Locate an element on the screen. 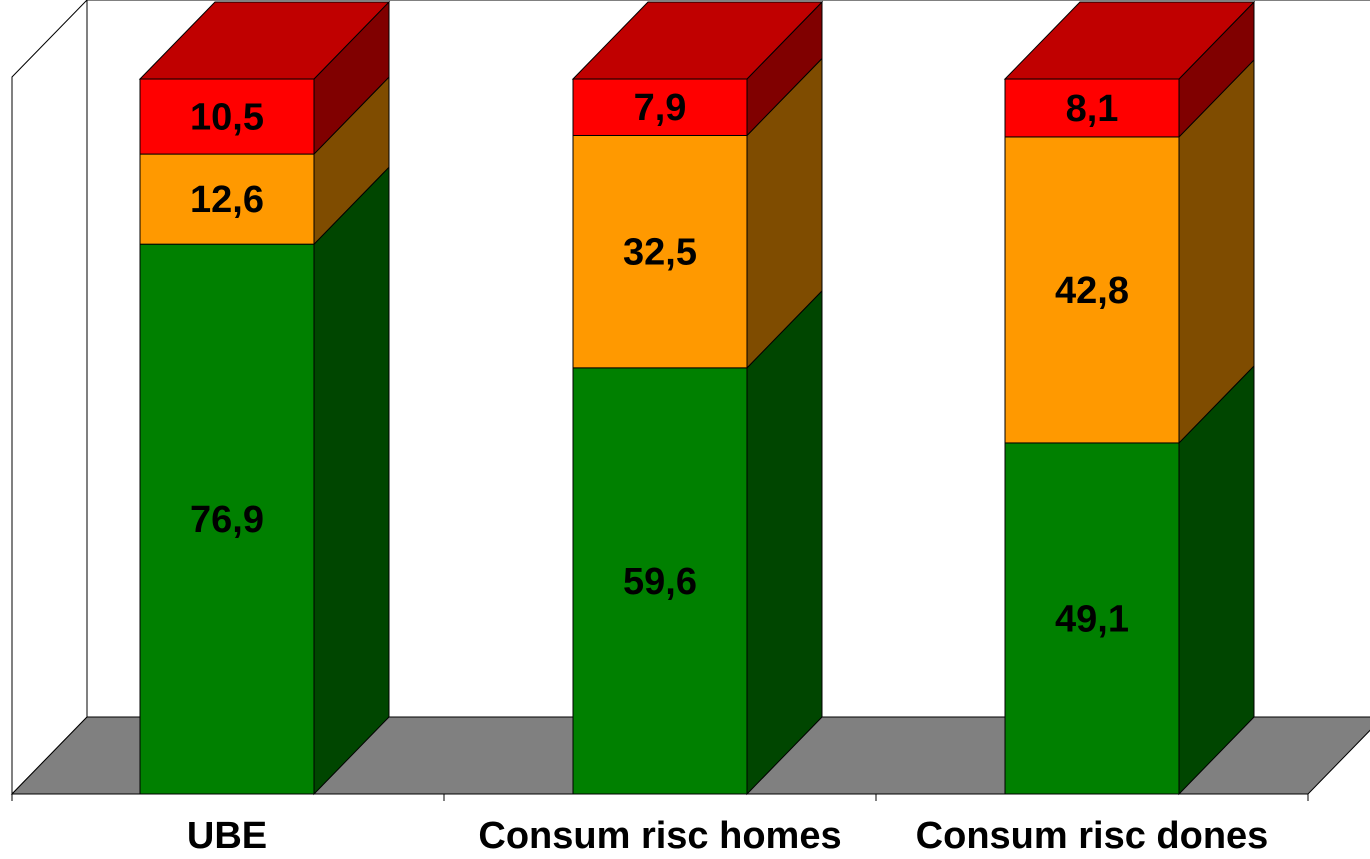 Image resolution: width=1370 pixels, height=859 pixels. data-label-1-0: 59,6 is located at coordinates (660, 582).